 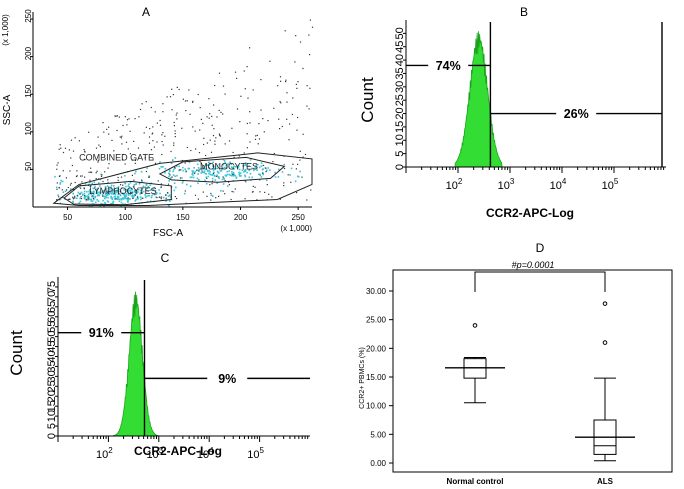 What do you see at coordinates (362, 378) in the screenshot?
I see `panel-d-y-label: CCR2+ PBMCs (%)` at bounding box center [362, 378].